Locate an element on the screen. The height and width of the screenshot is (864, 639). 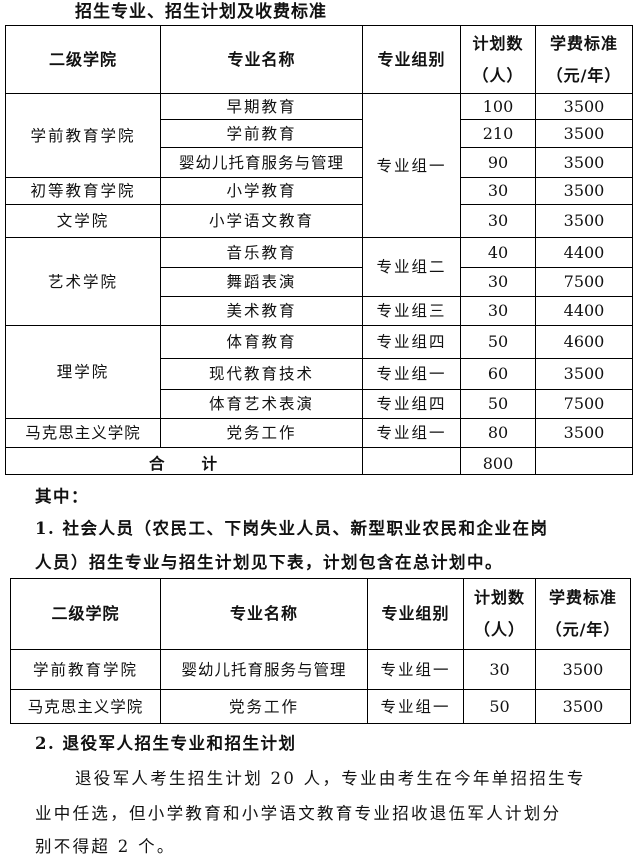
total-row: 合 计 800 is located at coordinates (319, 461).